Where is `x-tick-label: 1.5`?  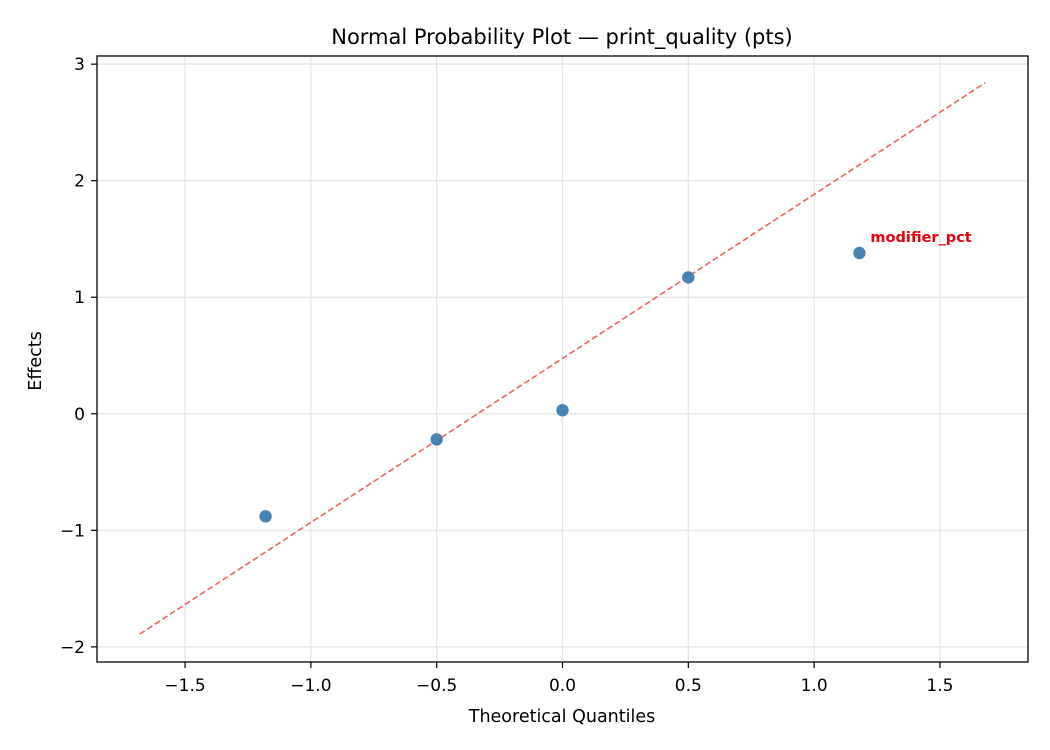
x-tick-label: 1.5 is located at coordinates (939, 686).